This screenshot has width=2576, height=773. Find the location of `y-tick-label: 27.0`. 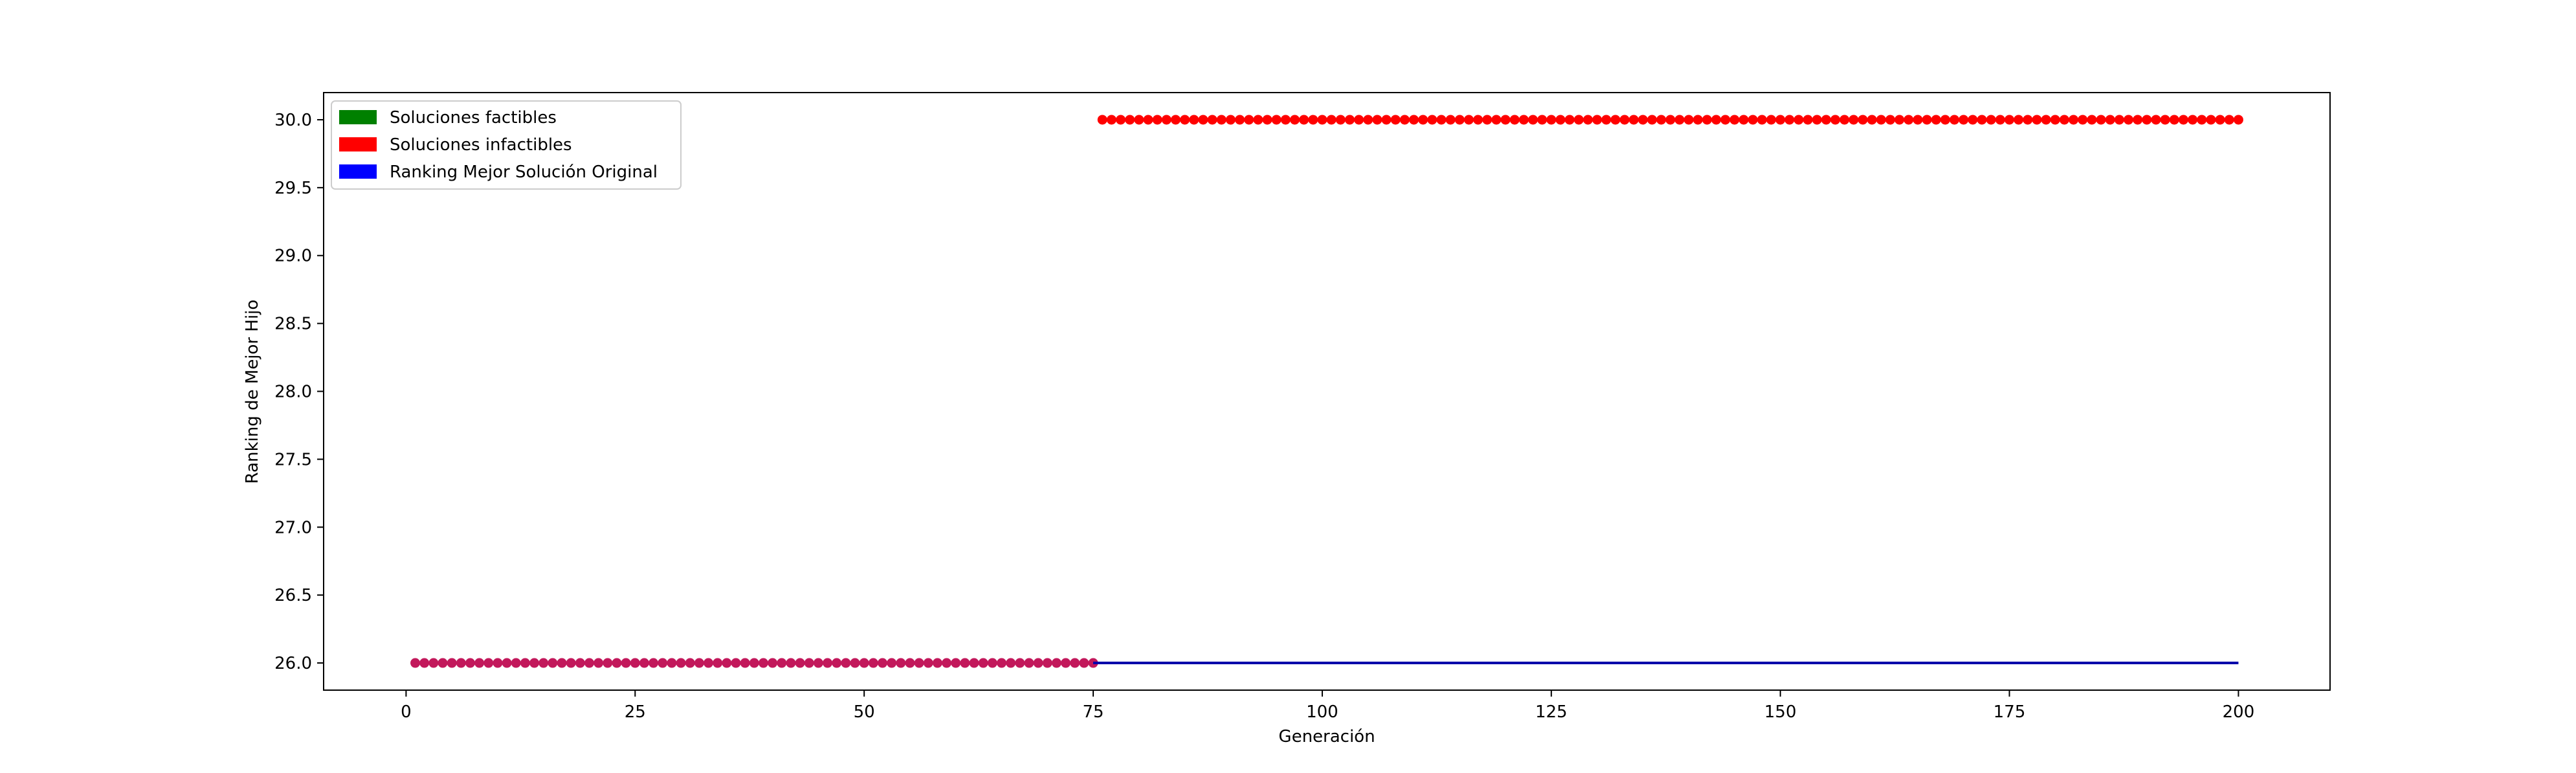

y-tick-label: 27.0 is located at coordinates (293, 527).